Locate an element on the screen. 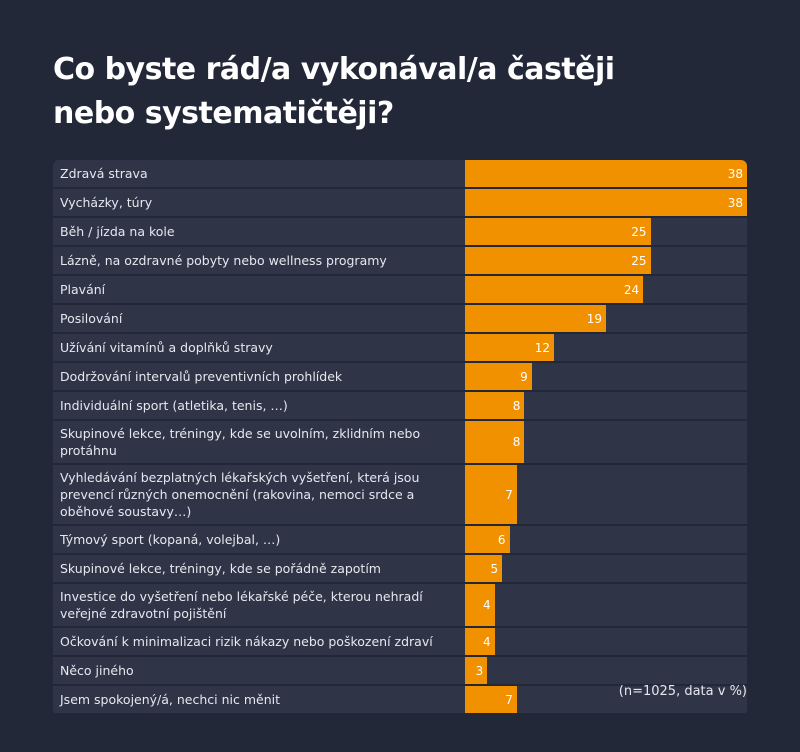 This screenshot has height=752, width=800. value-label: 19 is located at coordinates (594, 318).